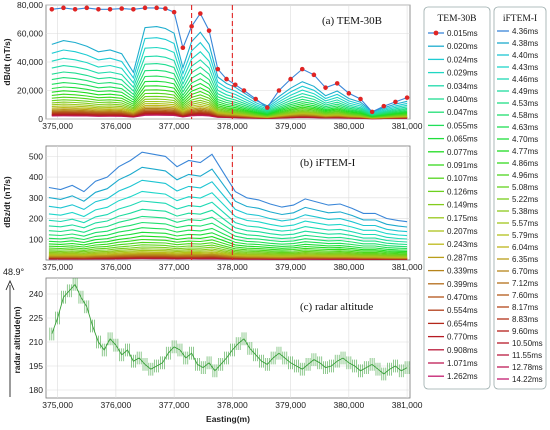  What do you see at coordinates (228, 234) in the screenshot?
I see `series-line-4.58ms` at bounding box center [228, 234].